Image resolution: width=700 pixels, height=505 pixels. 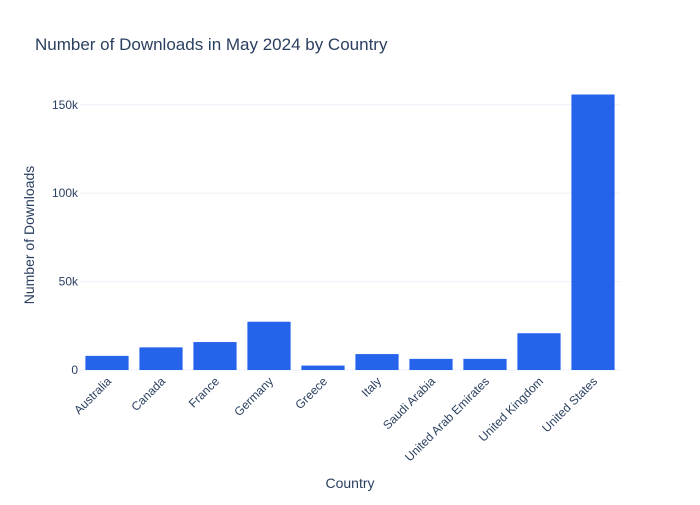 I want to click on x-tick-label: Greece, so click(x=311, y=393).